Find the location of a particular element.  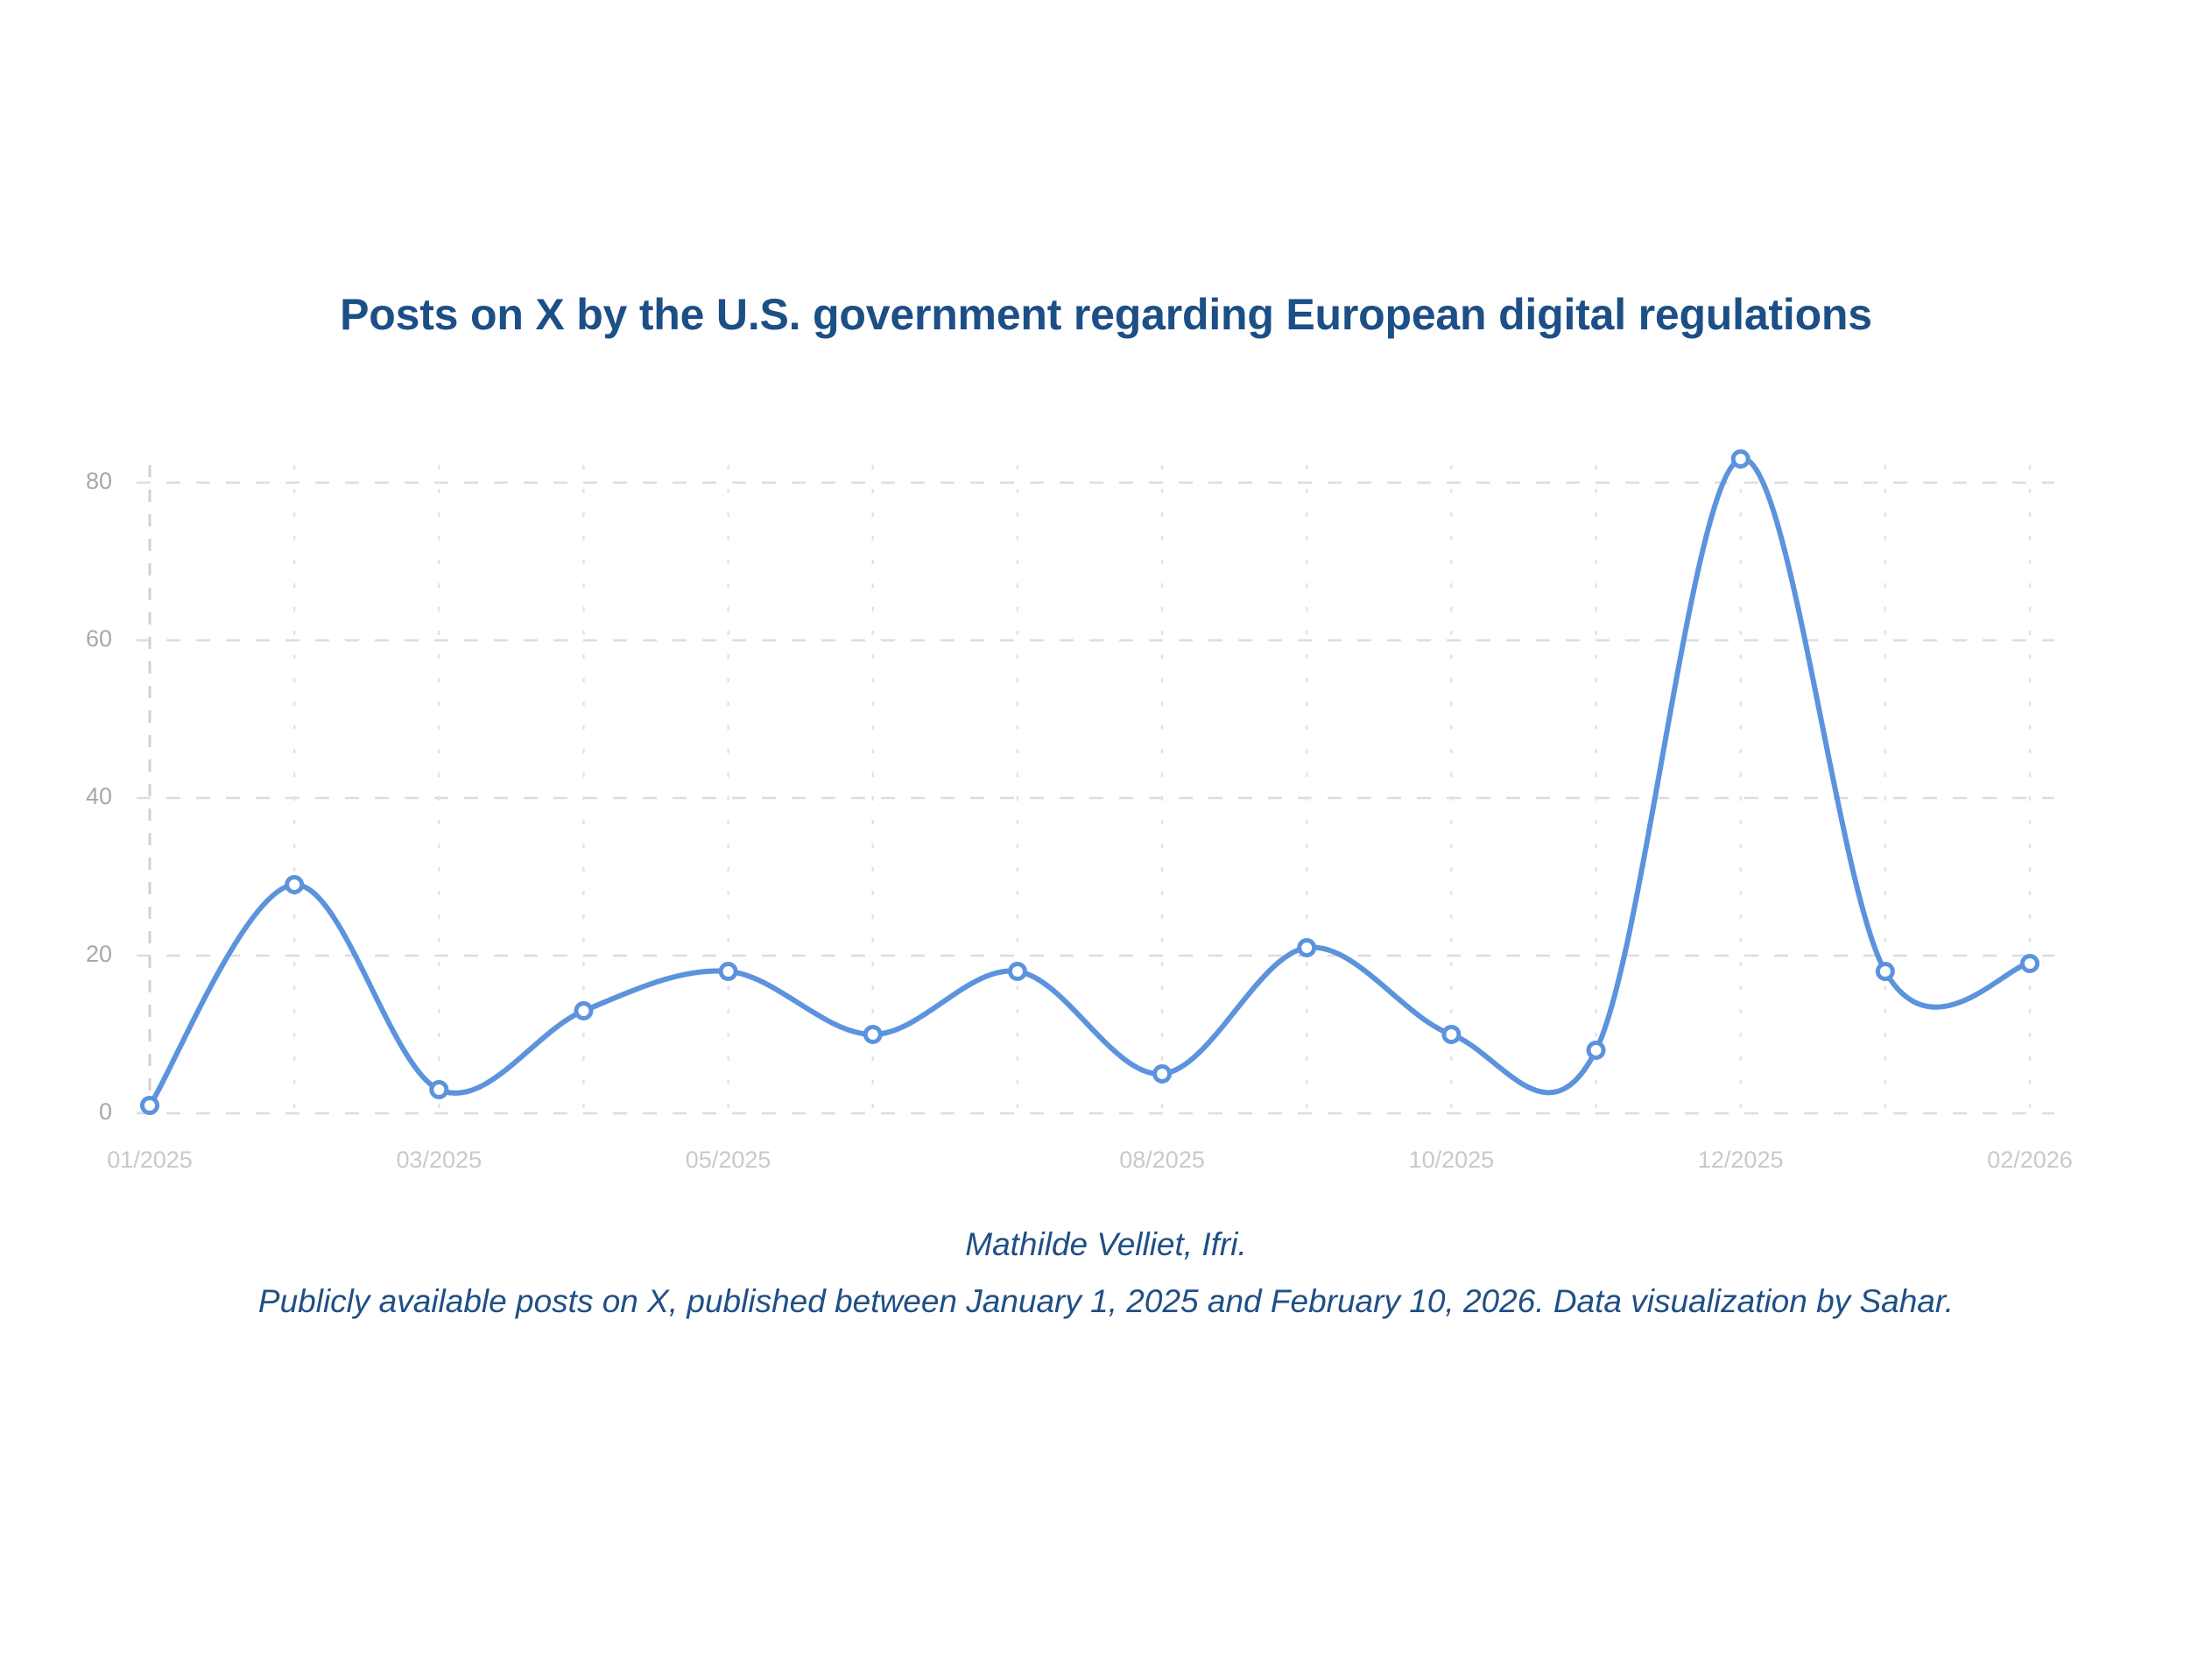

x-axis-tick-label: 05/2025 is located at coordinates (728, 1160).